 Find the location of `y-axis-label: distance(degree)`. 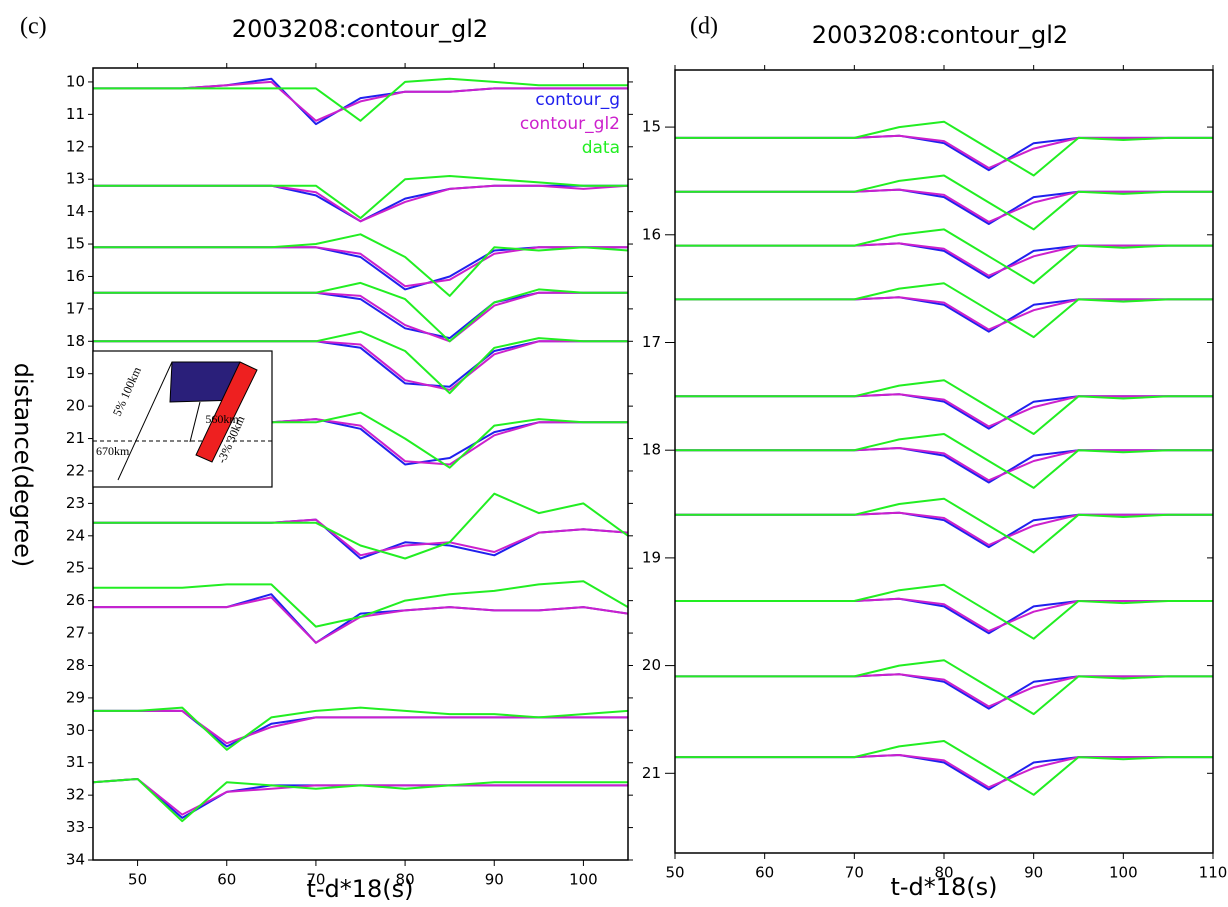

y-axis-label: distance(degree) is located at coordinates (23, 465).